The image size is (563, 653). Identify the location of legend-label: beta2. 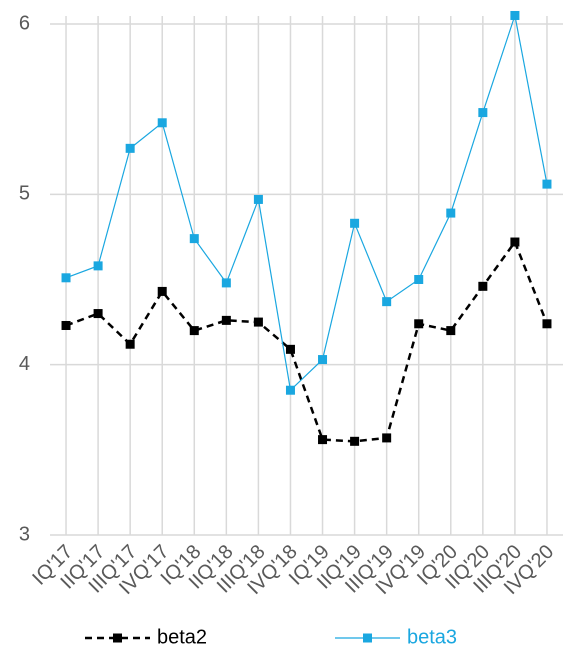
(182, 637).